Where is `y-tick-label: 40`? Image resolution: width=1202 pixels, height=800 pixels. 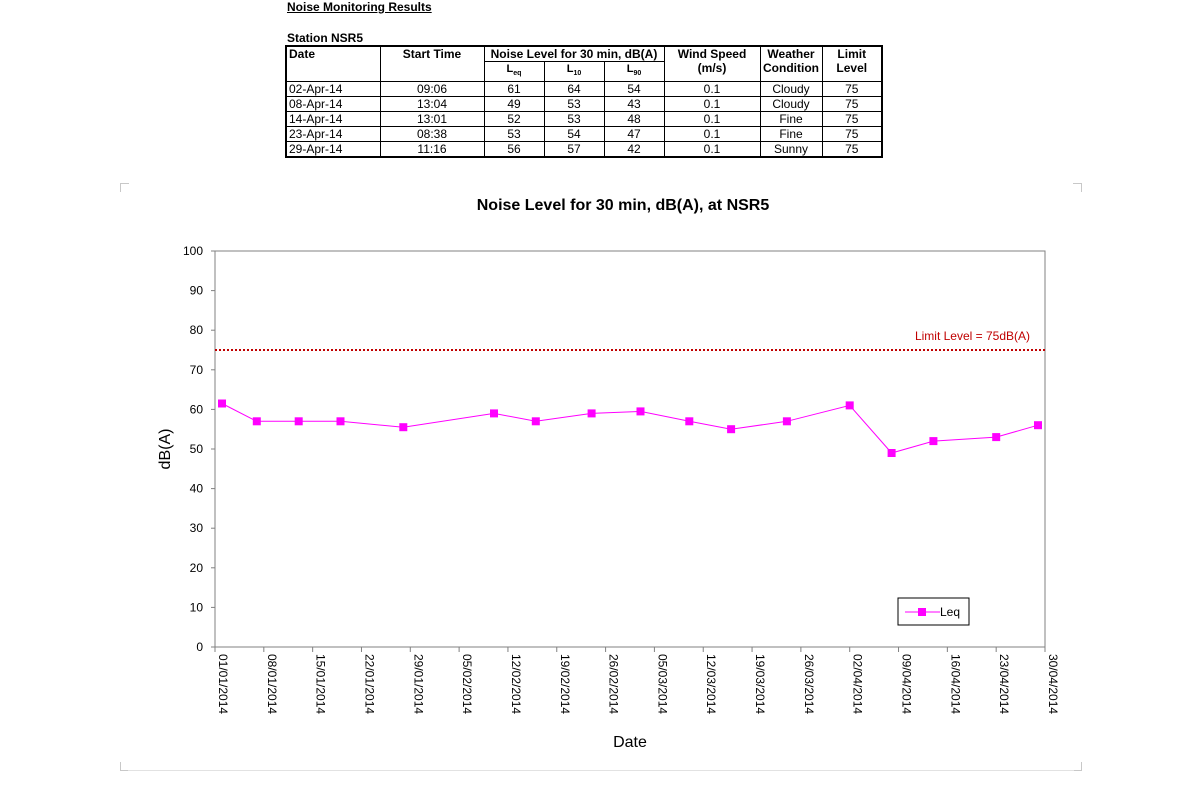
y-tick-label: 40 is located at coordinates (197, 489).